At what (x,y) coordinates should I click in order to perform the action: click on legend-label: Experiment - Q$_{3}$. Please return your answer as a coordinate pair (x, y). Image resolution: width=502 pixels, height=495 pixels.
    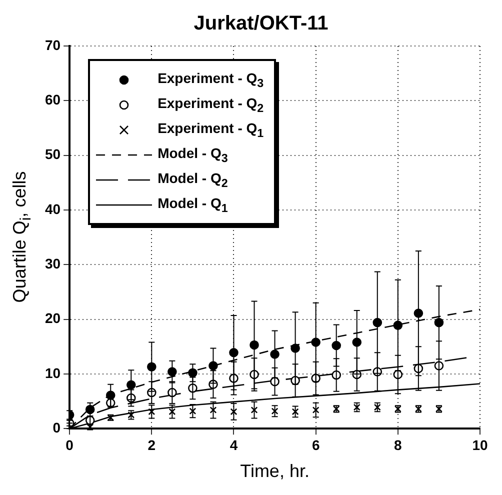
    Looking at the image, I should click on (211, 80).